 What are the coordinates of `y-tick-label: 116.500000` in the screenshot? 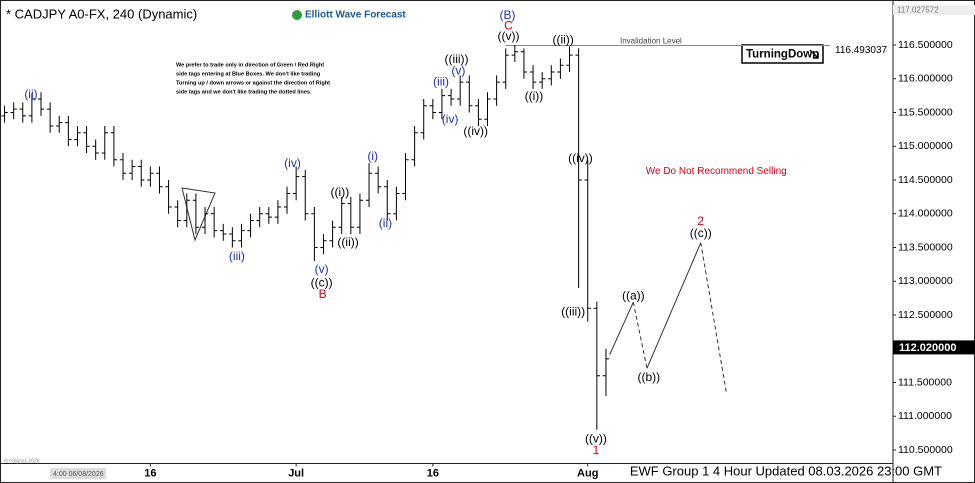 It's located at (925, 45).